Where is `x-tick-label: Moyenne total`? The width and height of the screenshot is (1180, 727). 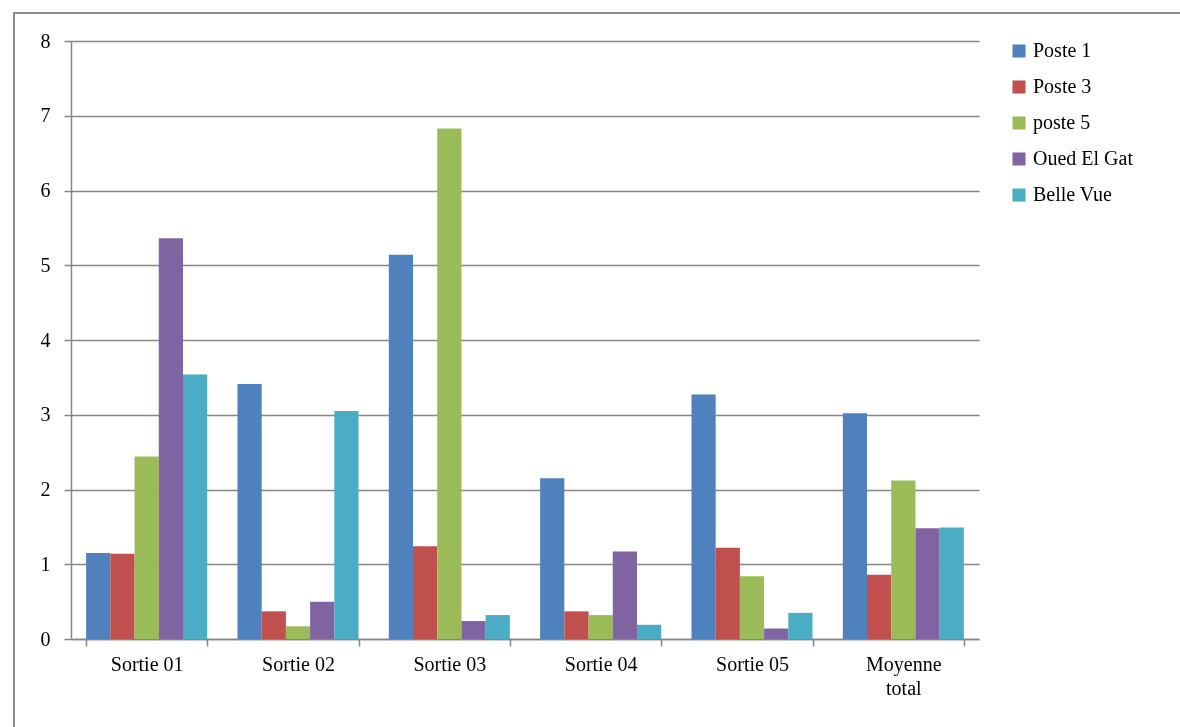 x-tick-label: Moyenne total is located at coordinates (904, 675).